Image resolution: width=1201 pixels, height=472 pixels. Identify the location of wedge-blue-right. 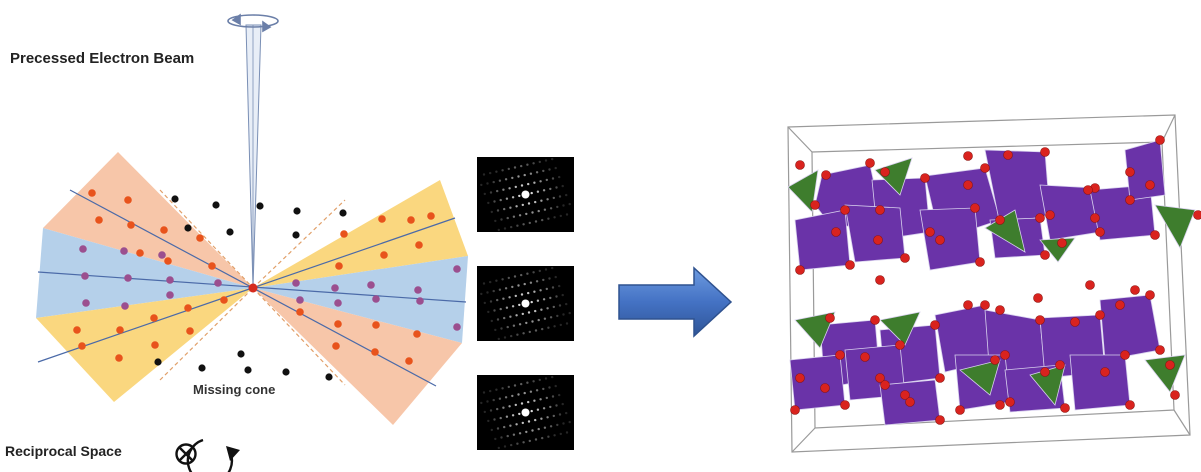
(360, 299).